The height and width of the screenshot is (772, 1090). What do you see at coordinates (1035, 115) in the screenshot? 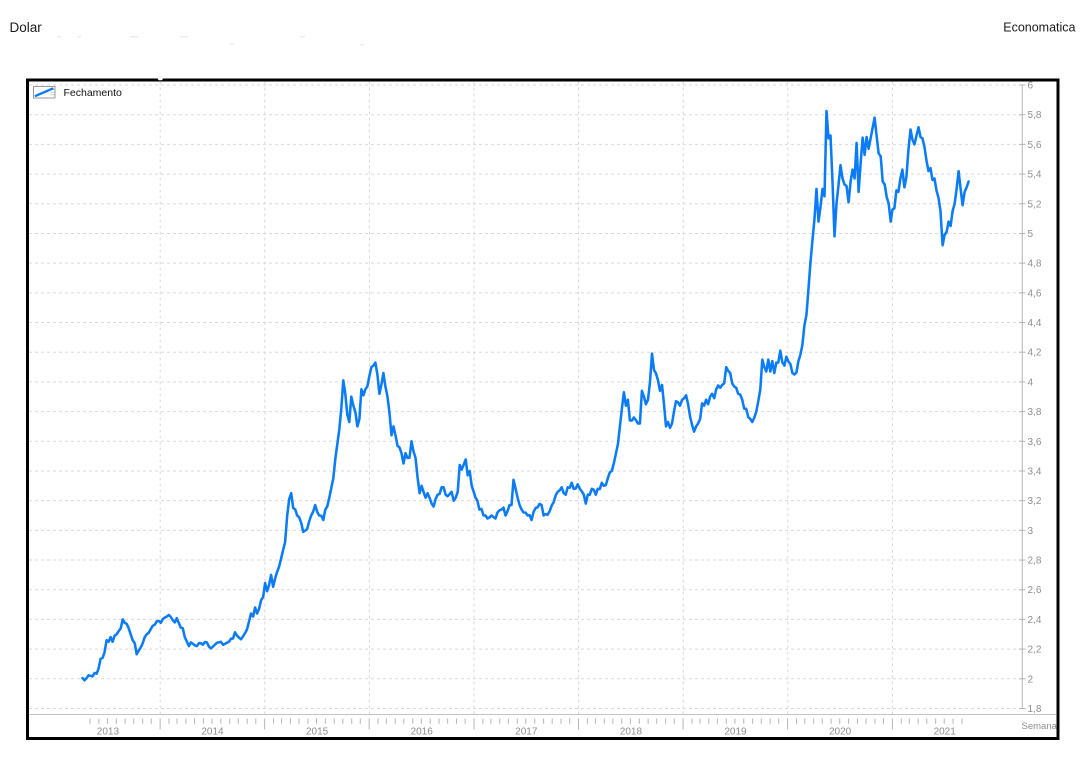
I see `svg-text: 5,8` at bounding box center [1035, 115].